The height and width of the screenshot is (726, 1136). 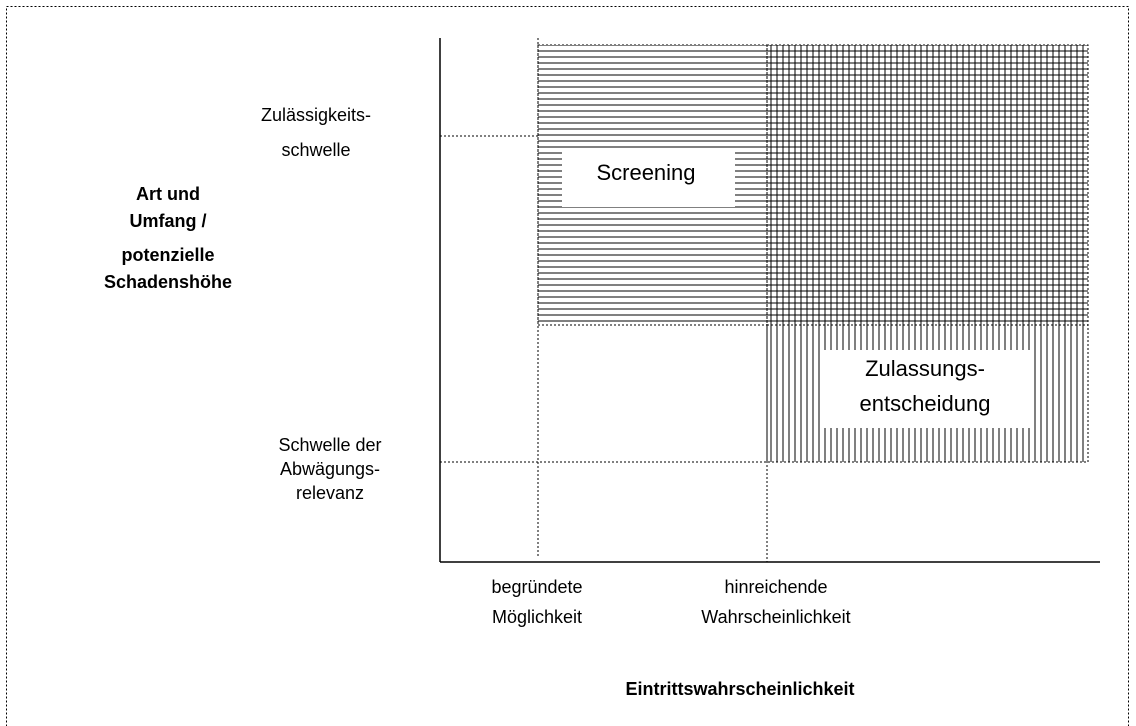 I want to click on region-label: Screening, so click(x=645, y=172).